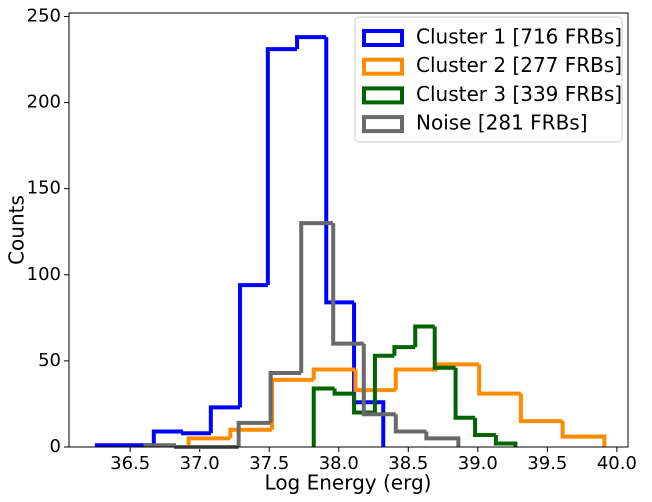 The width and height of the screenshot is (652, 502). I want to click on x-tick-label: 38.5, so click(408, 463).